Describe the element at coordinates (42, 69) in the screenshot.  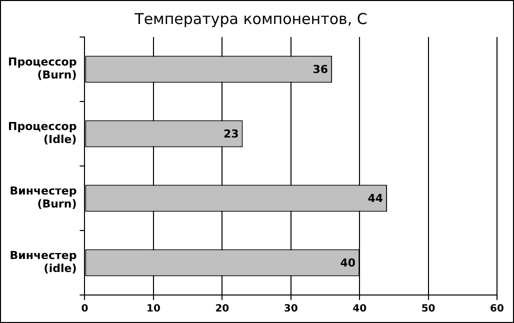
I see `y-tick-label: Процессор (Burn)` at that location.